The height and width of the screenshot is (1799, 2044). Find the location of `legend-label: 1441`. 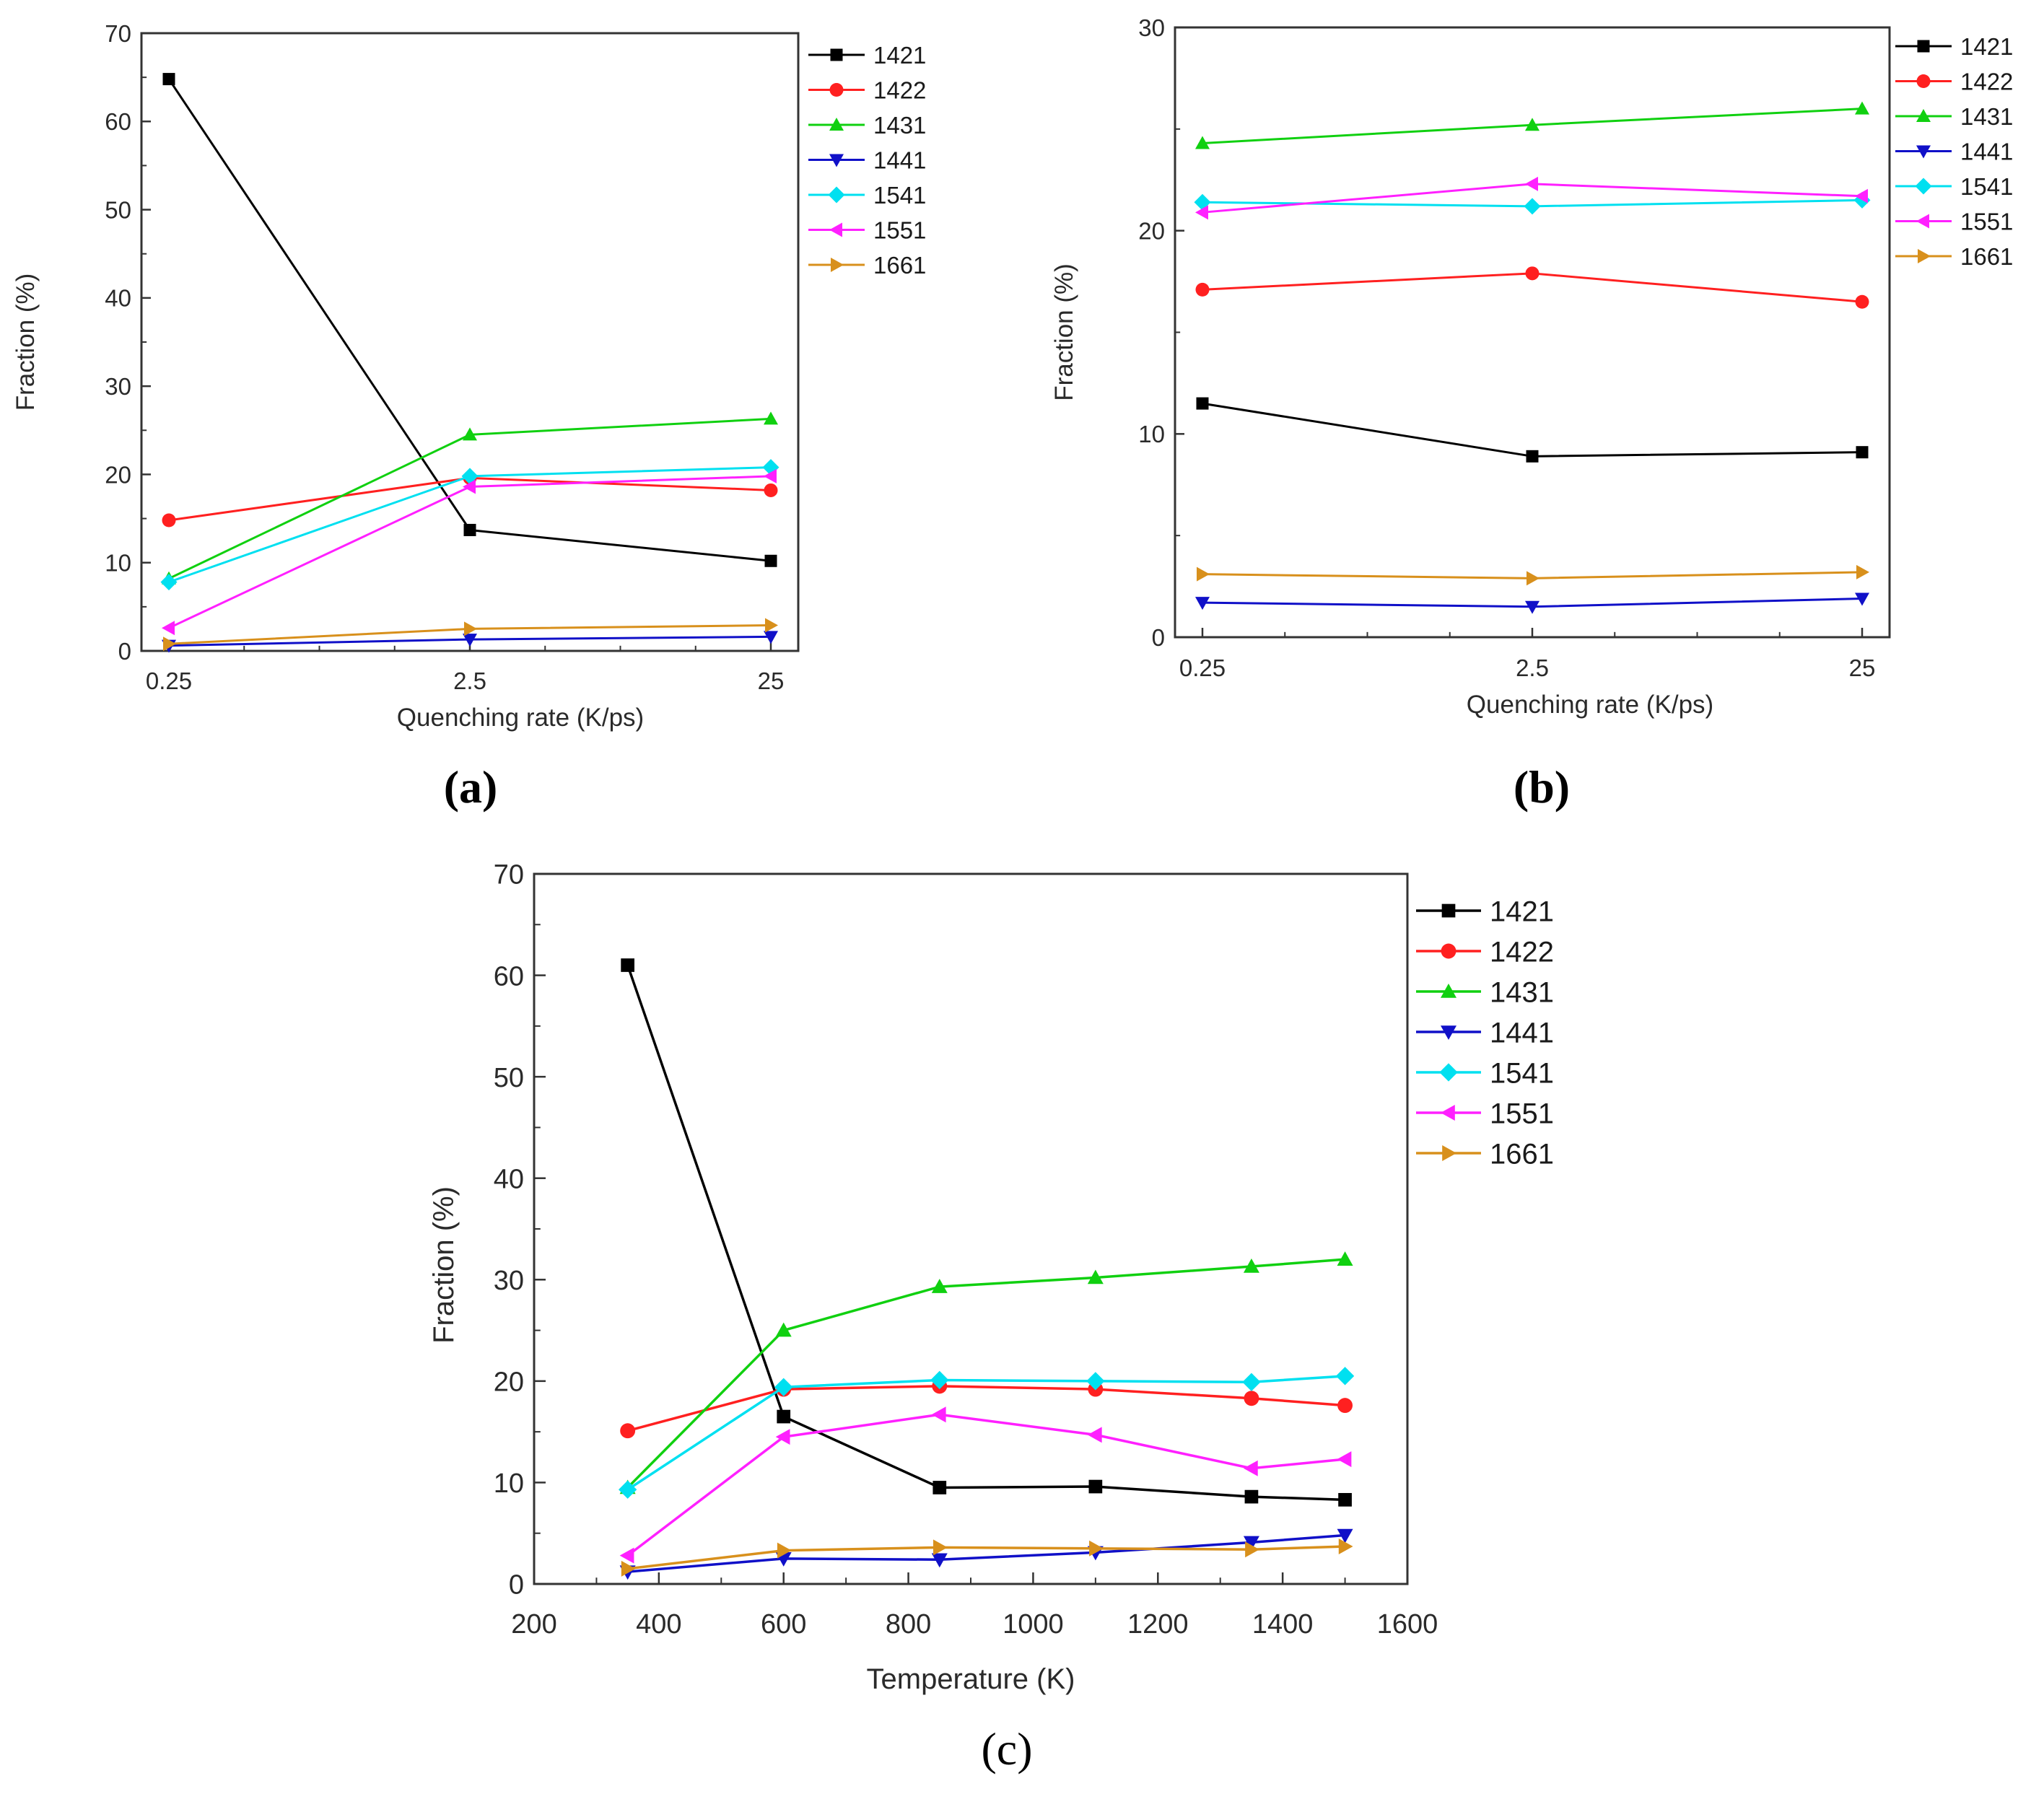

legend-label: 1441 is located at coordinates (1986, 151).